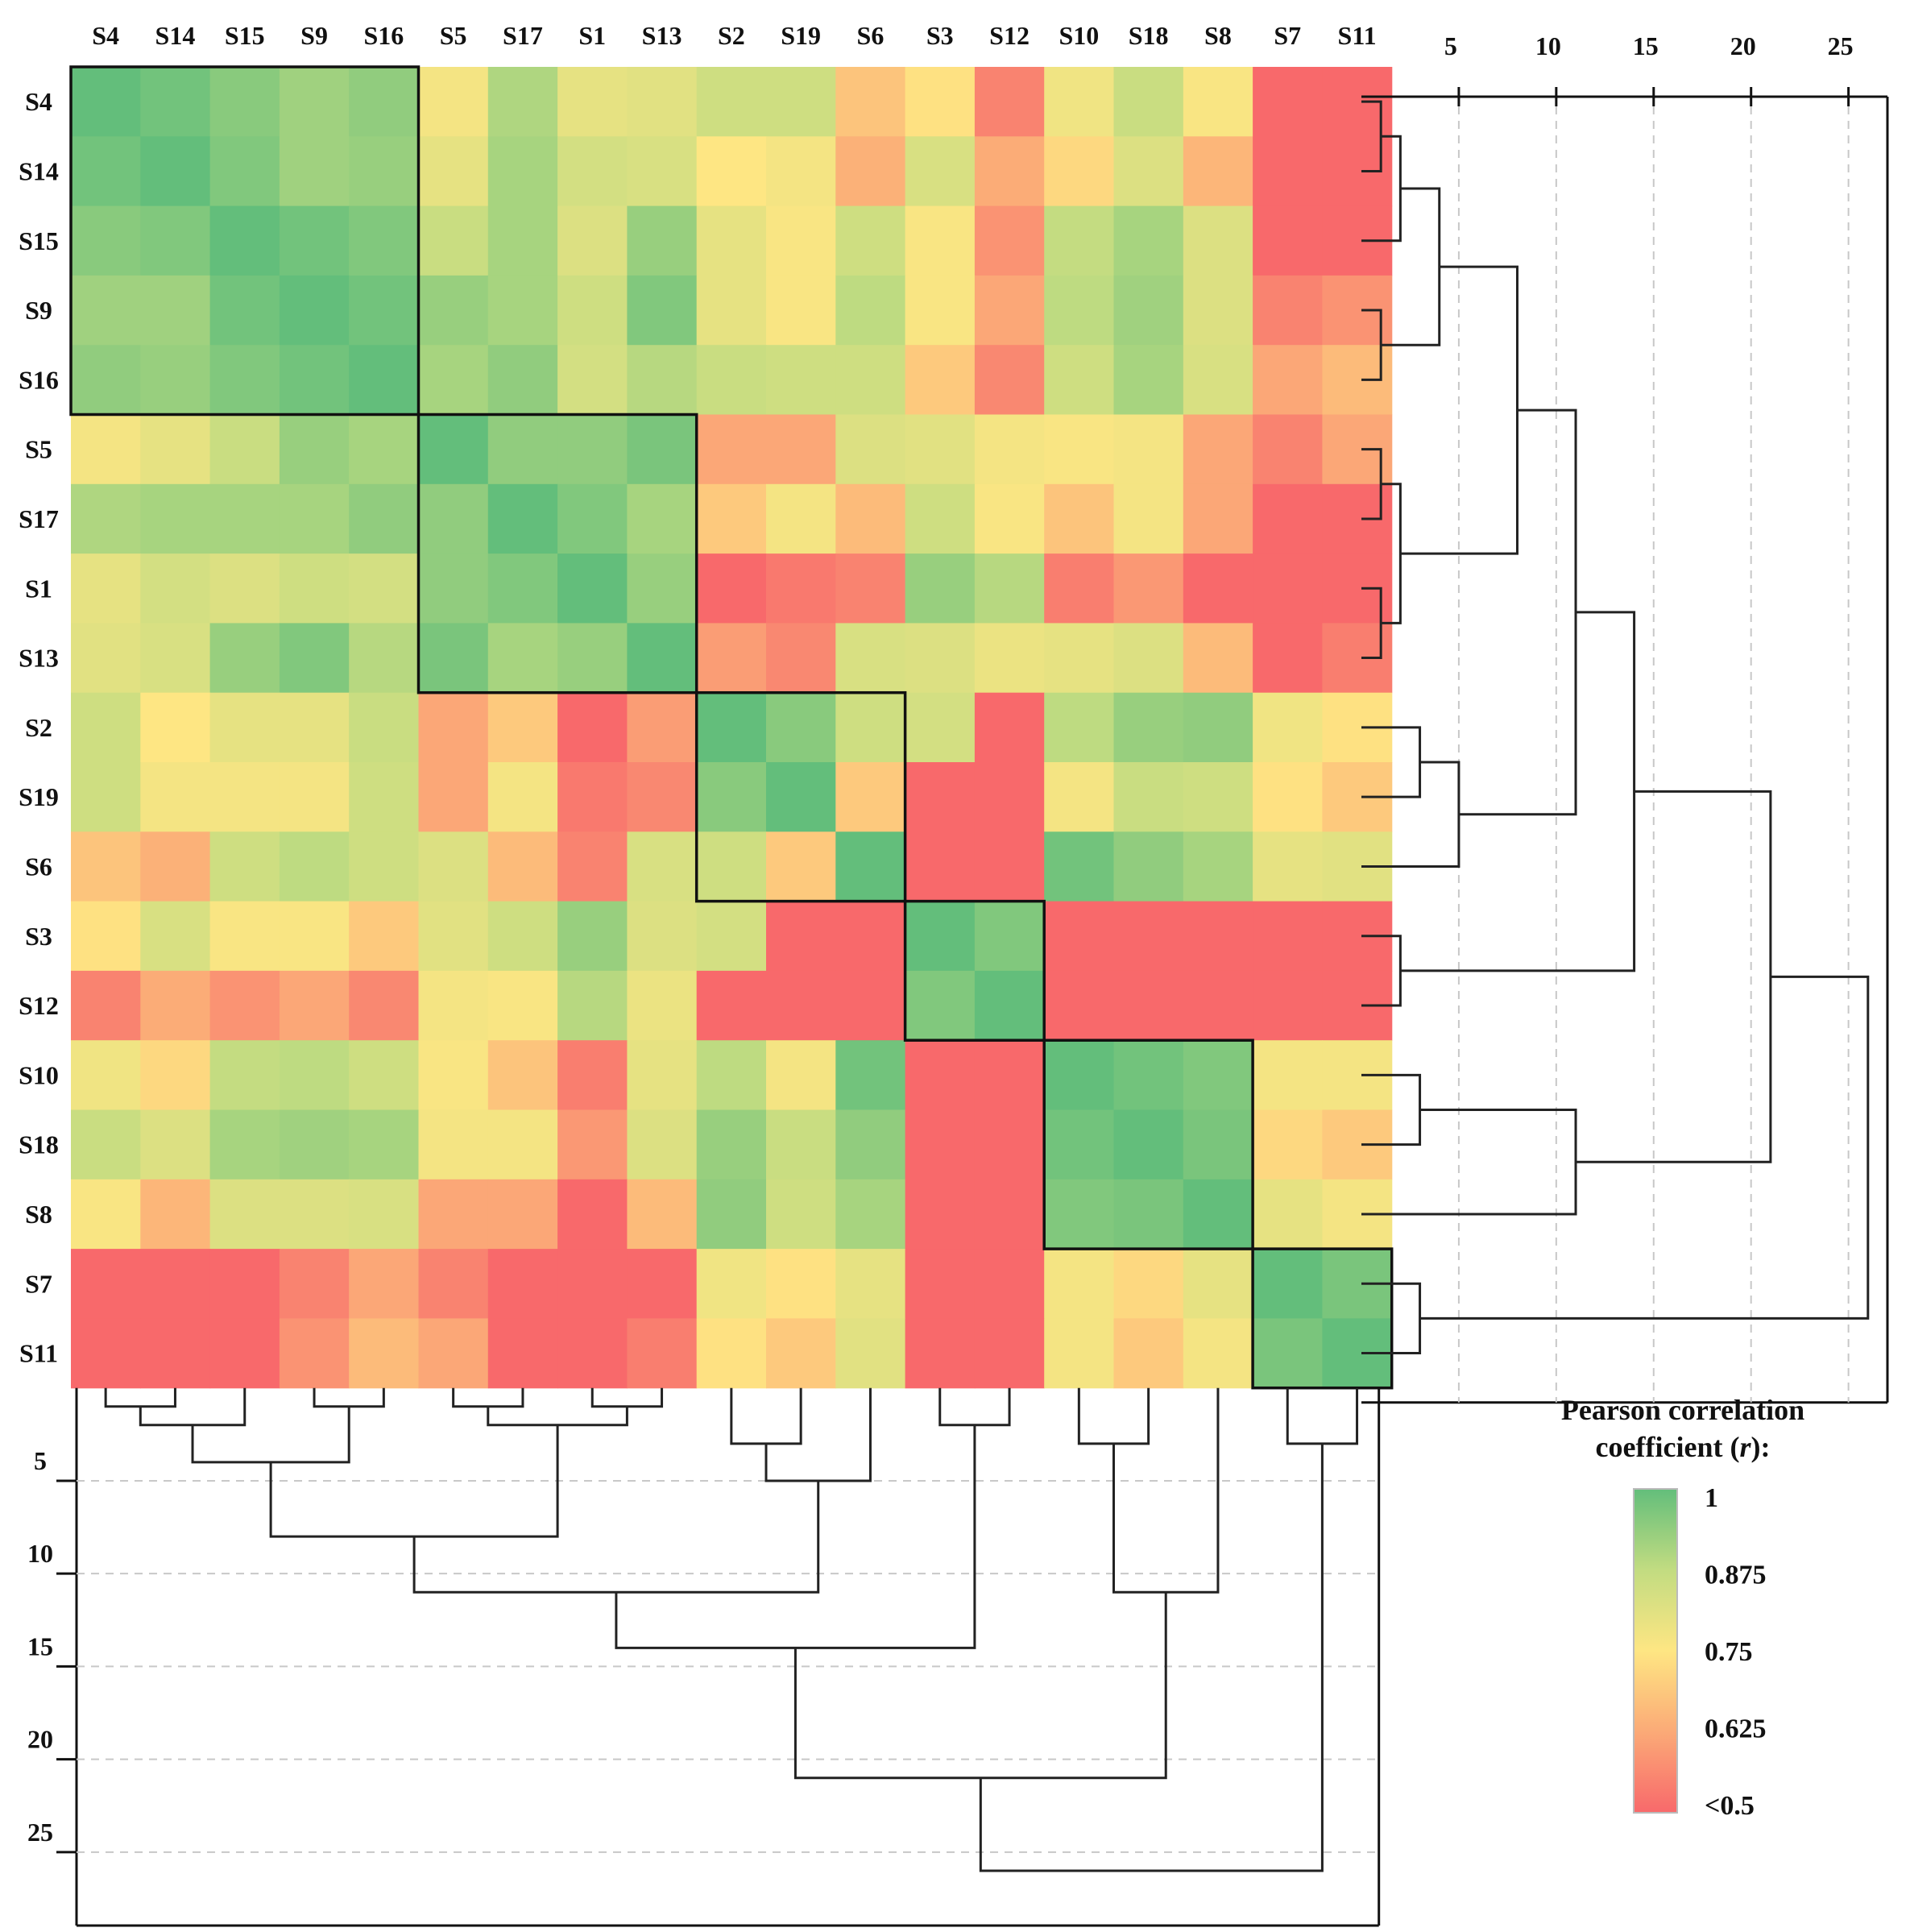  Describe the element at coordinates (40, 1553) in the screenshot. I see `column-dendrogram-tick-label: 10` at that location.